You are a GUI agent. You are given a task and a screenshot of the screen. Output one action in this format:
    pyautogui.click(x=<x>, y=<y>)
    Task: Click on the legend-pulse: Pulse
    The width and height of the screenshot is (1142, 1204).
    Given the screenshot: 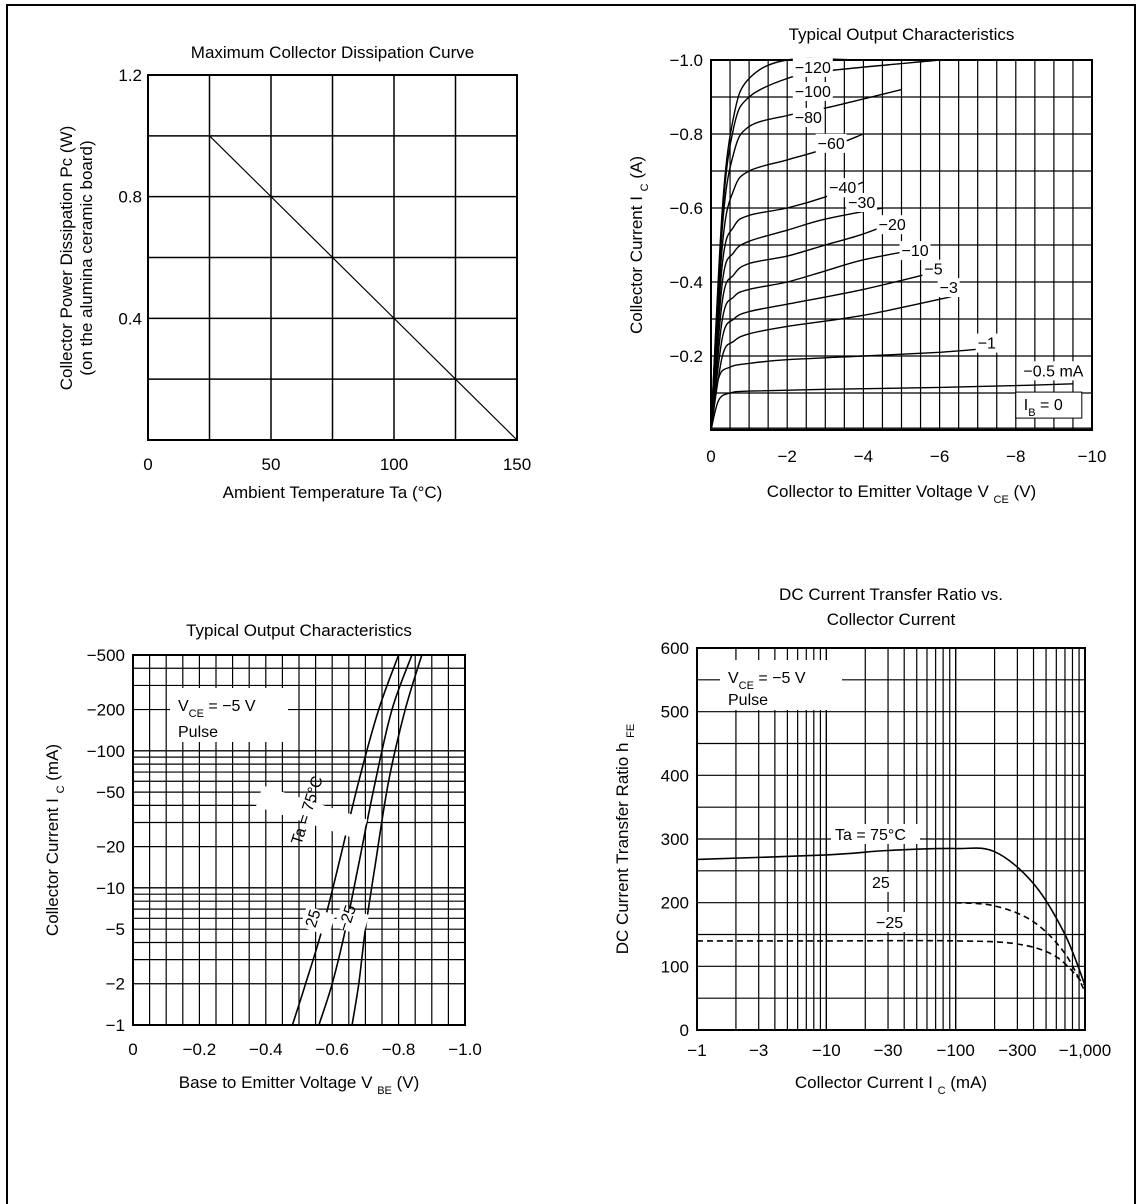 What is the action you would take?
    pyautogui.click(x=198, y=732)
    